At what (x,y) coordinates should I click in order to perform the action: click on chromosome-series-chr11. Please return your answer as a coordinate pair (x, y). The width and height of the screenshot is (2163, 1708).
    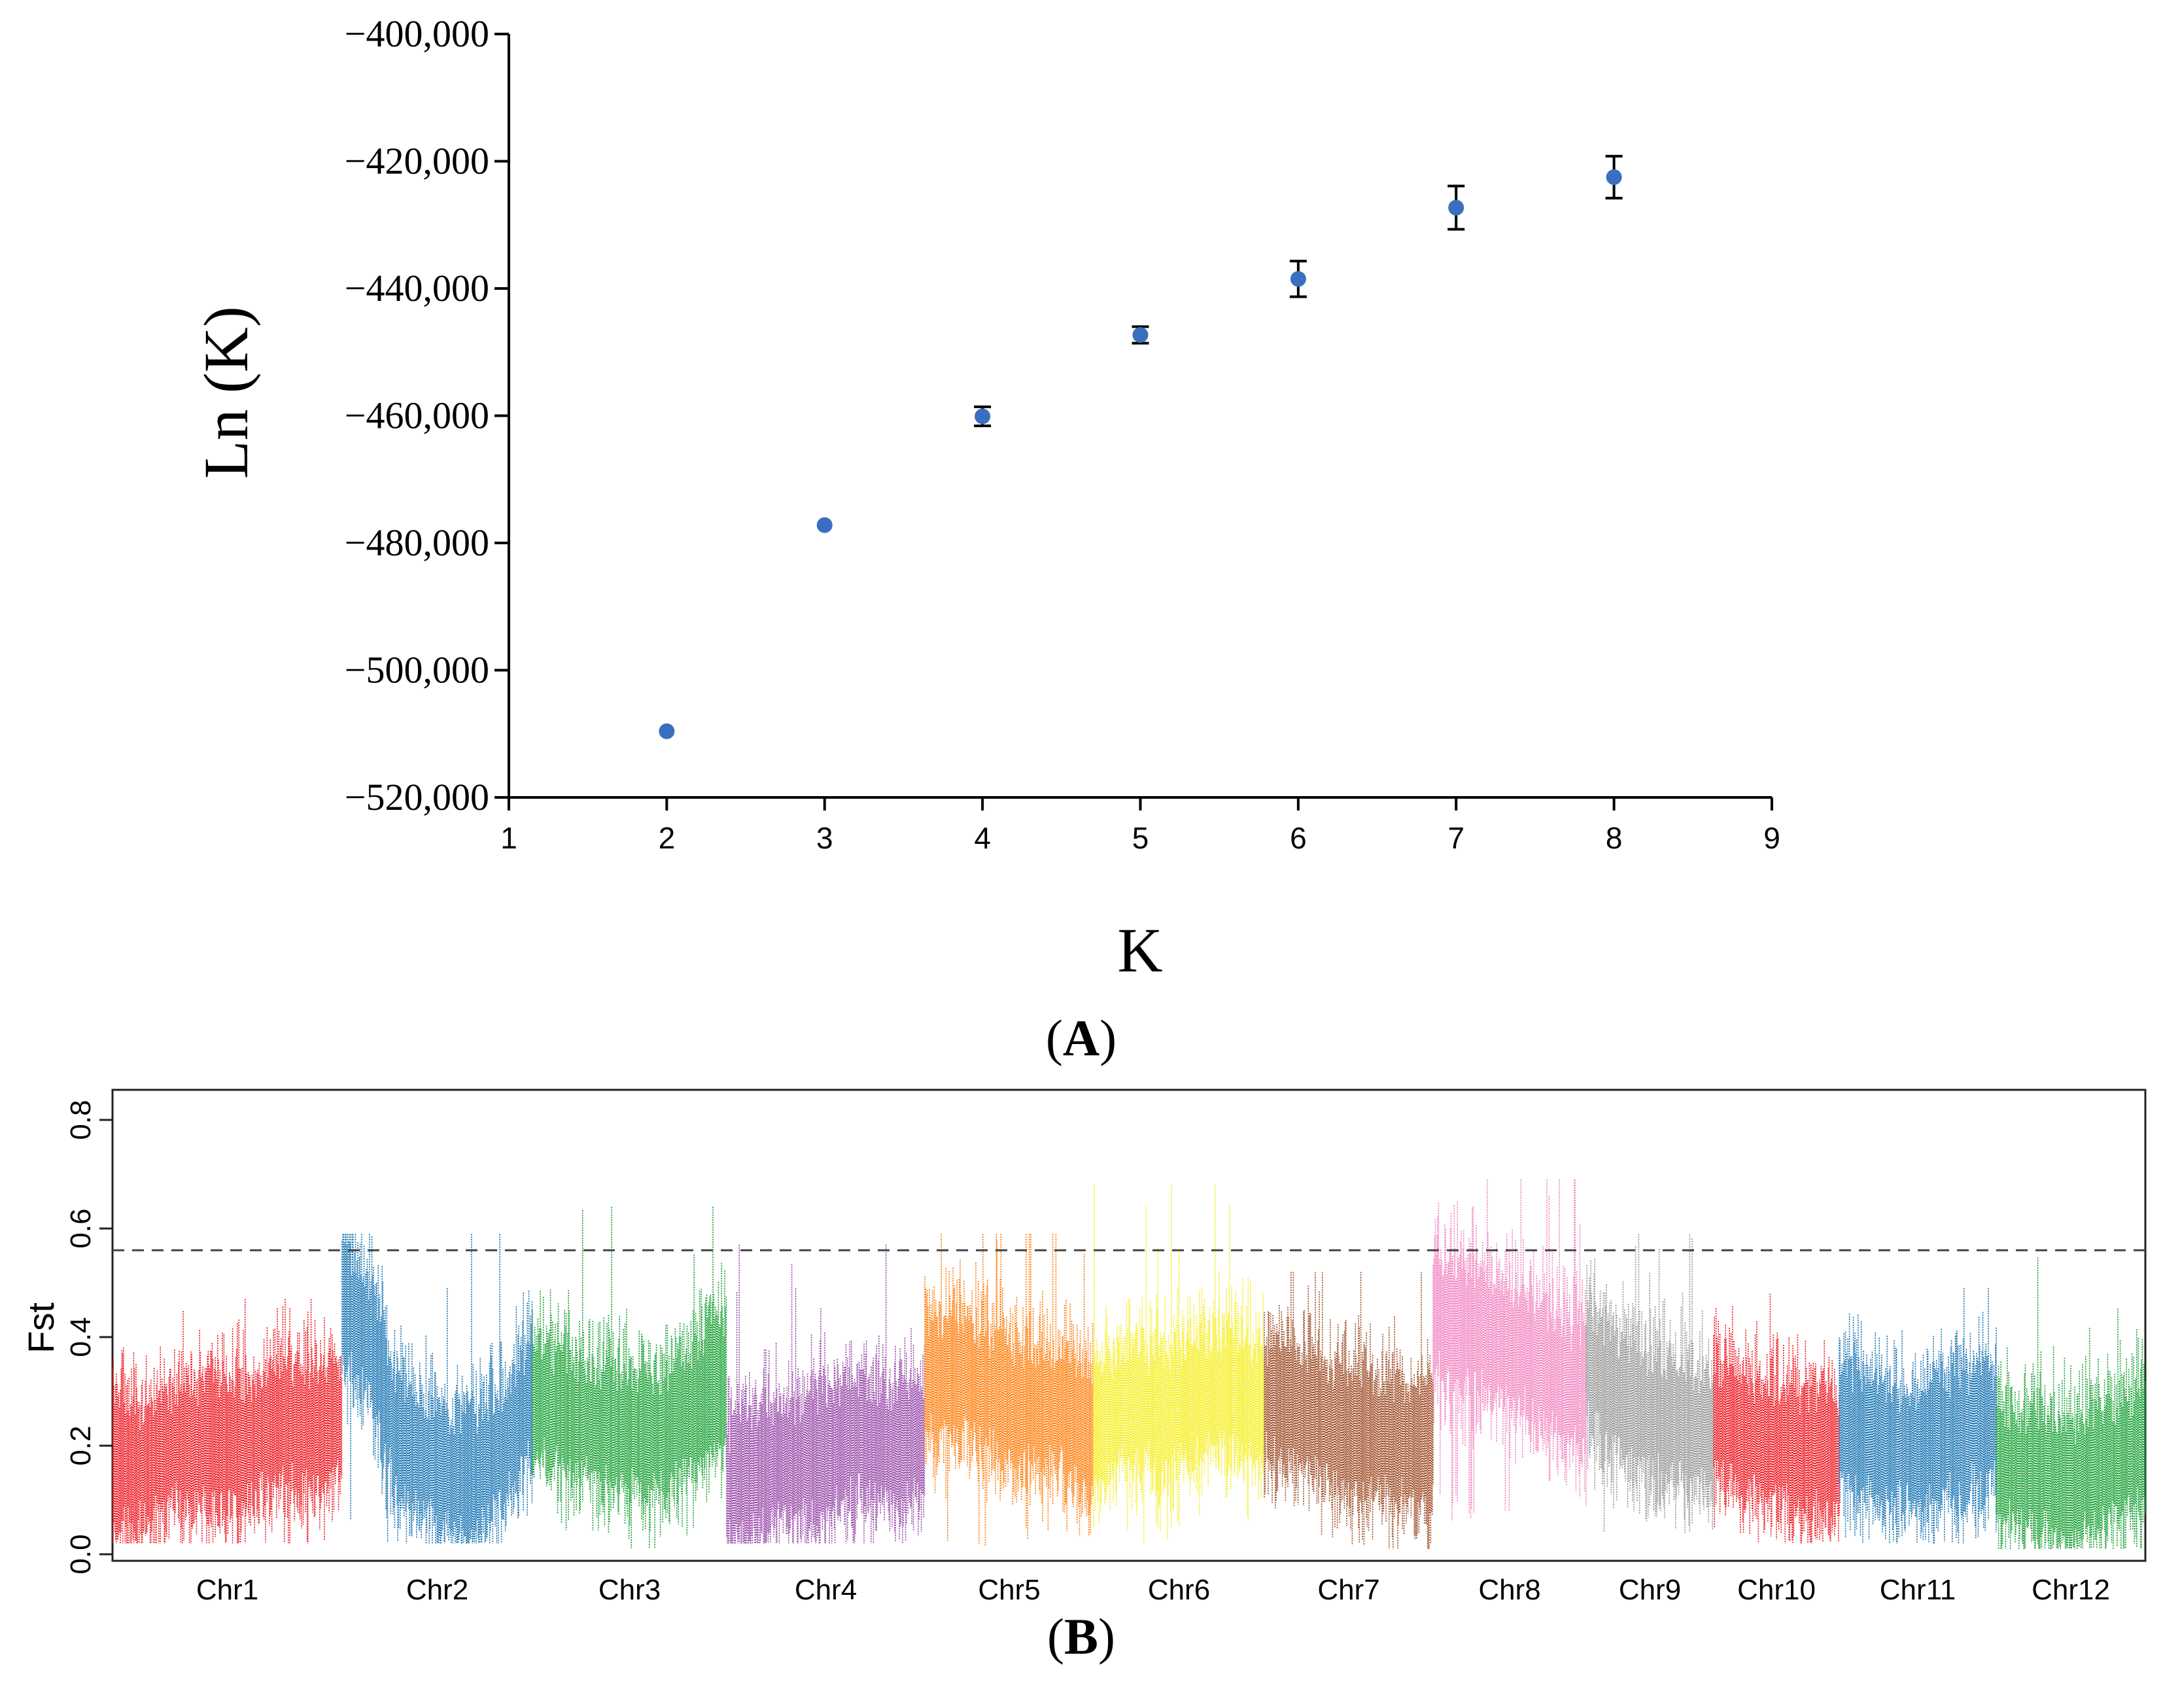
    Looking at the image, I should click on (1918, 1416).